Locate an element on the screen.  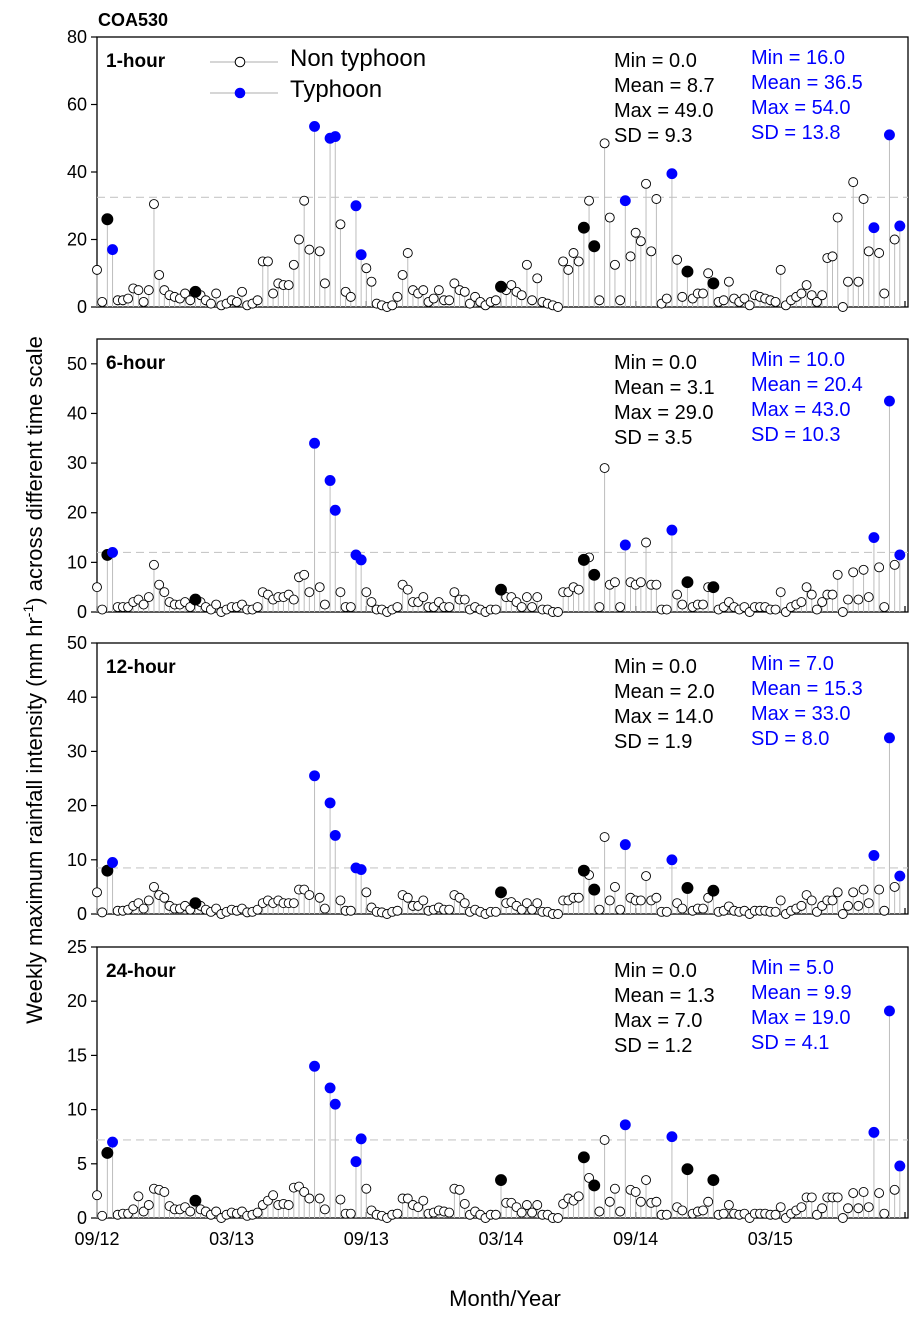
stat-non-typhoon: Max = 7.0 is located at coordinates (658, 1021).